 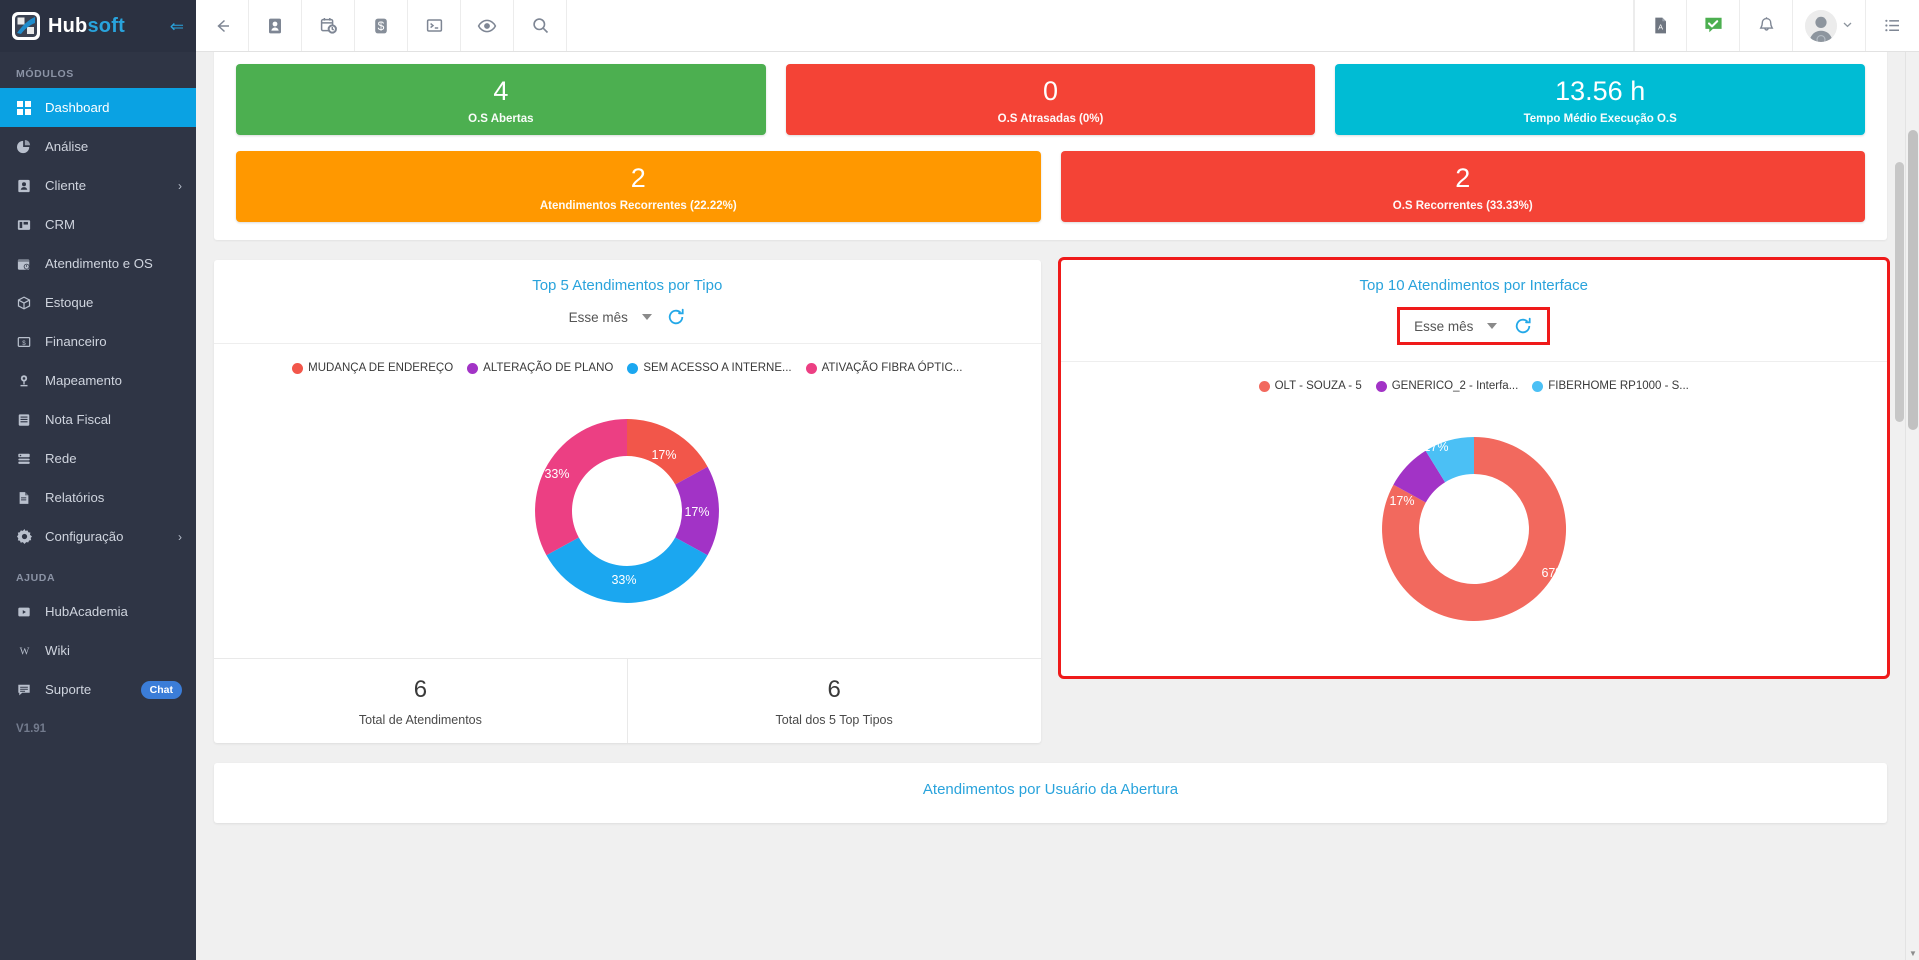 I want to click on back-arrow-icon, so click(x=222, y=25).